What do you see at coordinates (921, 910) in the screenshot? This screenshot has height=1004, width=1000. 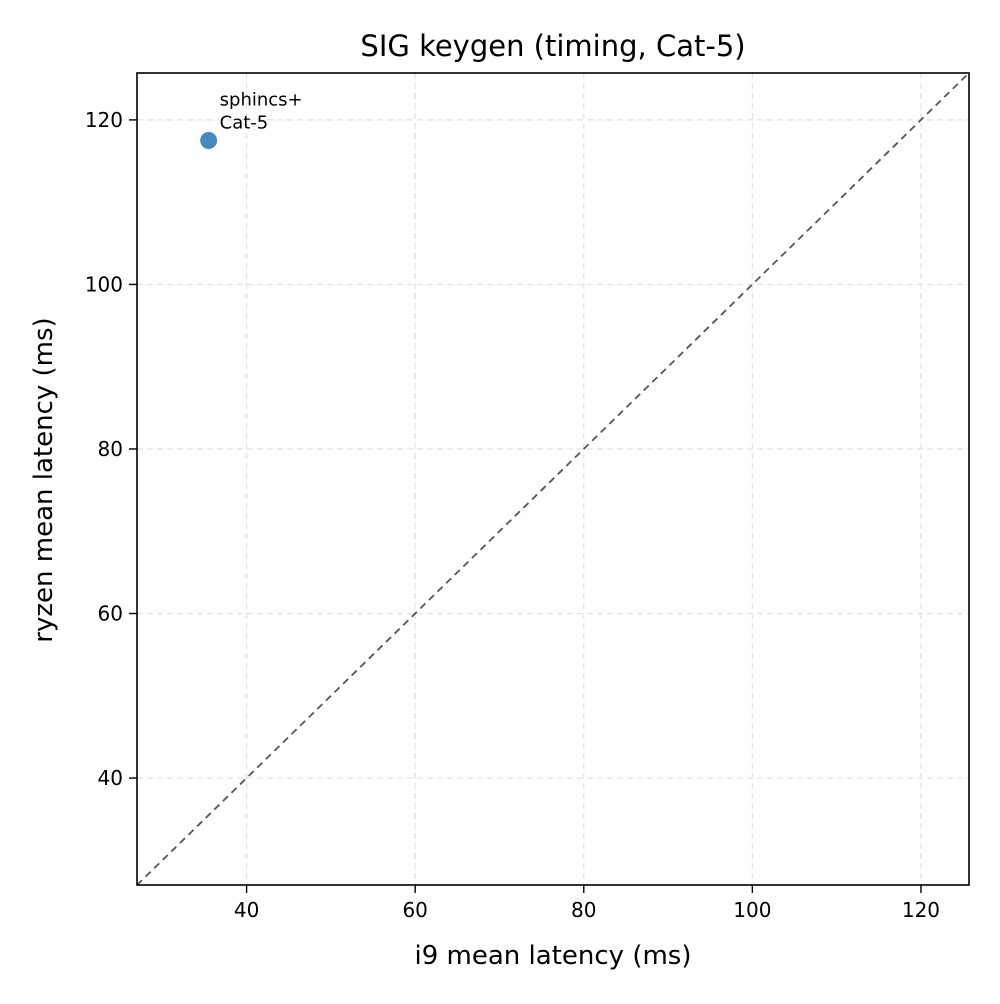 I see `x-tick-label: 120` at bounding box center [921, 910].